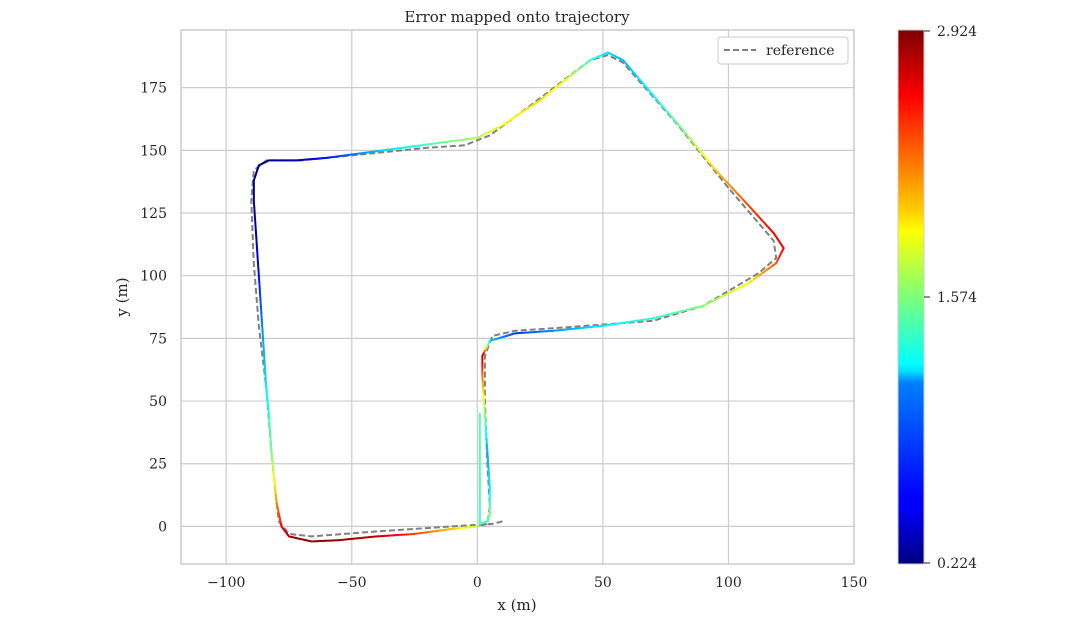  What do you see at coordinates (122, 297) in the screenshot?
I see `y-axis-label: y (m)` at bounding box center [122, 297].